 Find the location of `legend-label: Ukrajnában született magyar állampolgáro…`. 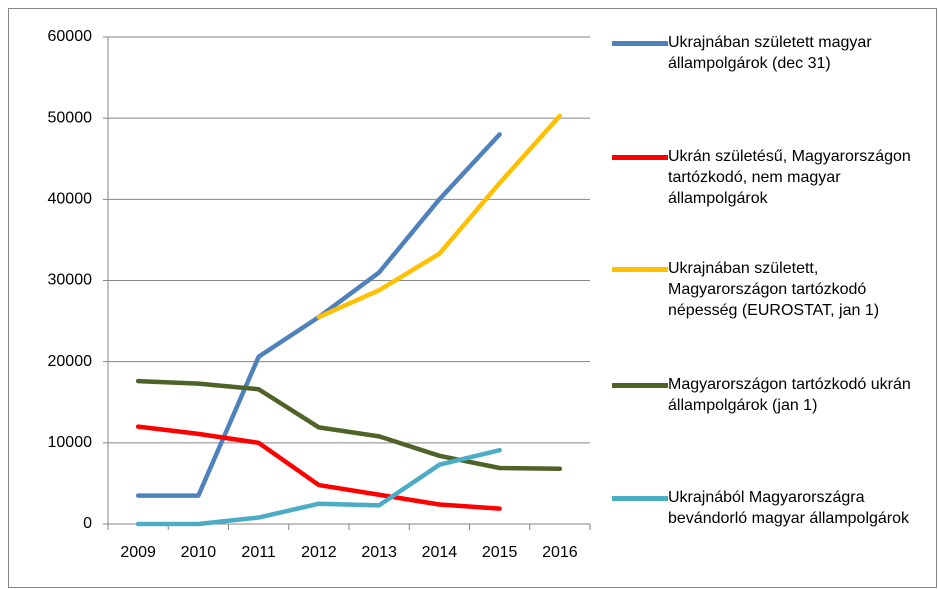

legend-label: Ukrajnában született magyar állampolgáro… is located at coordinates (770, 53).